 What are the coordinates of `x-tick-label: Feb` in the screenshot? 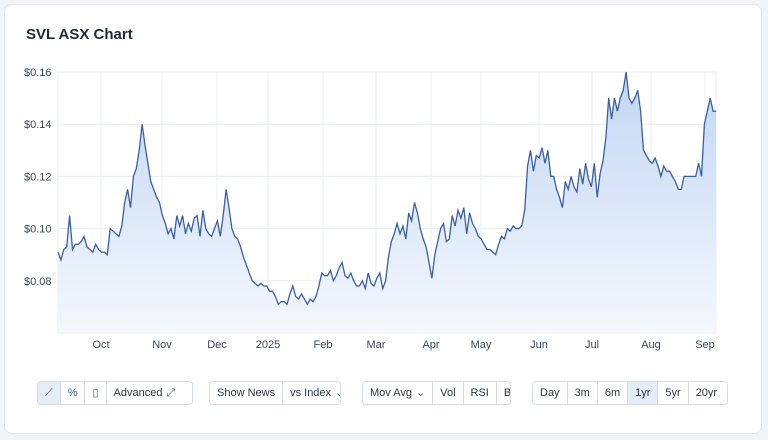 It's located at (323, 345).